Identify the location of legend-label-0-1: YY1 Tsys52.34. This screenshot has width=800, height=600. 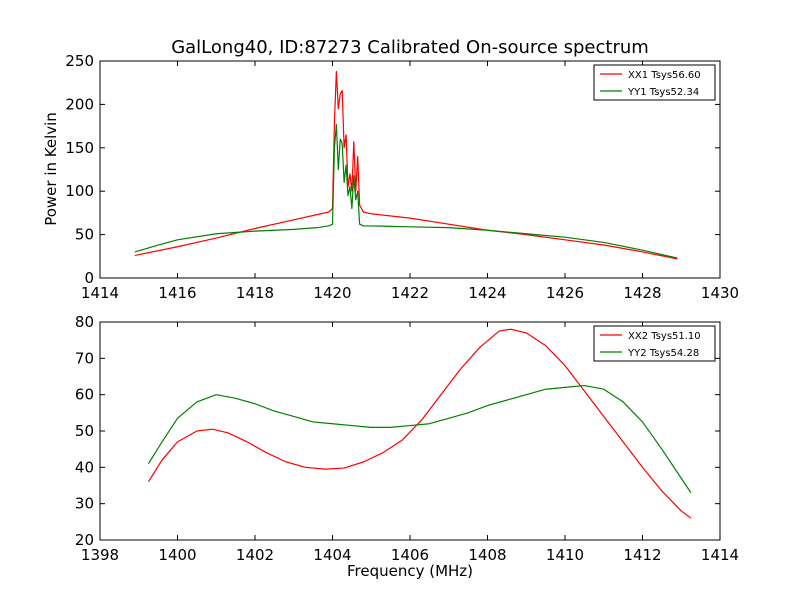
(663, 92).